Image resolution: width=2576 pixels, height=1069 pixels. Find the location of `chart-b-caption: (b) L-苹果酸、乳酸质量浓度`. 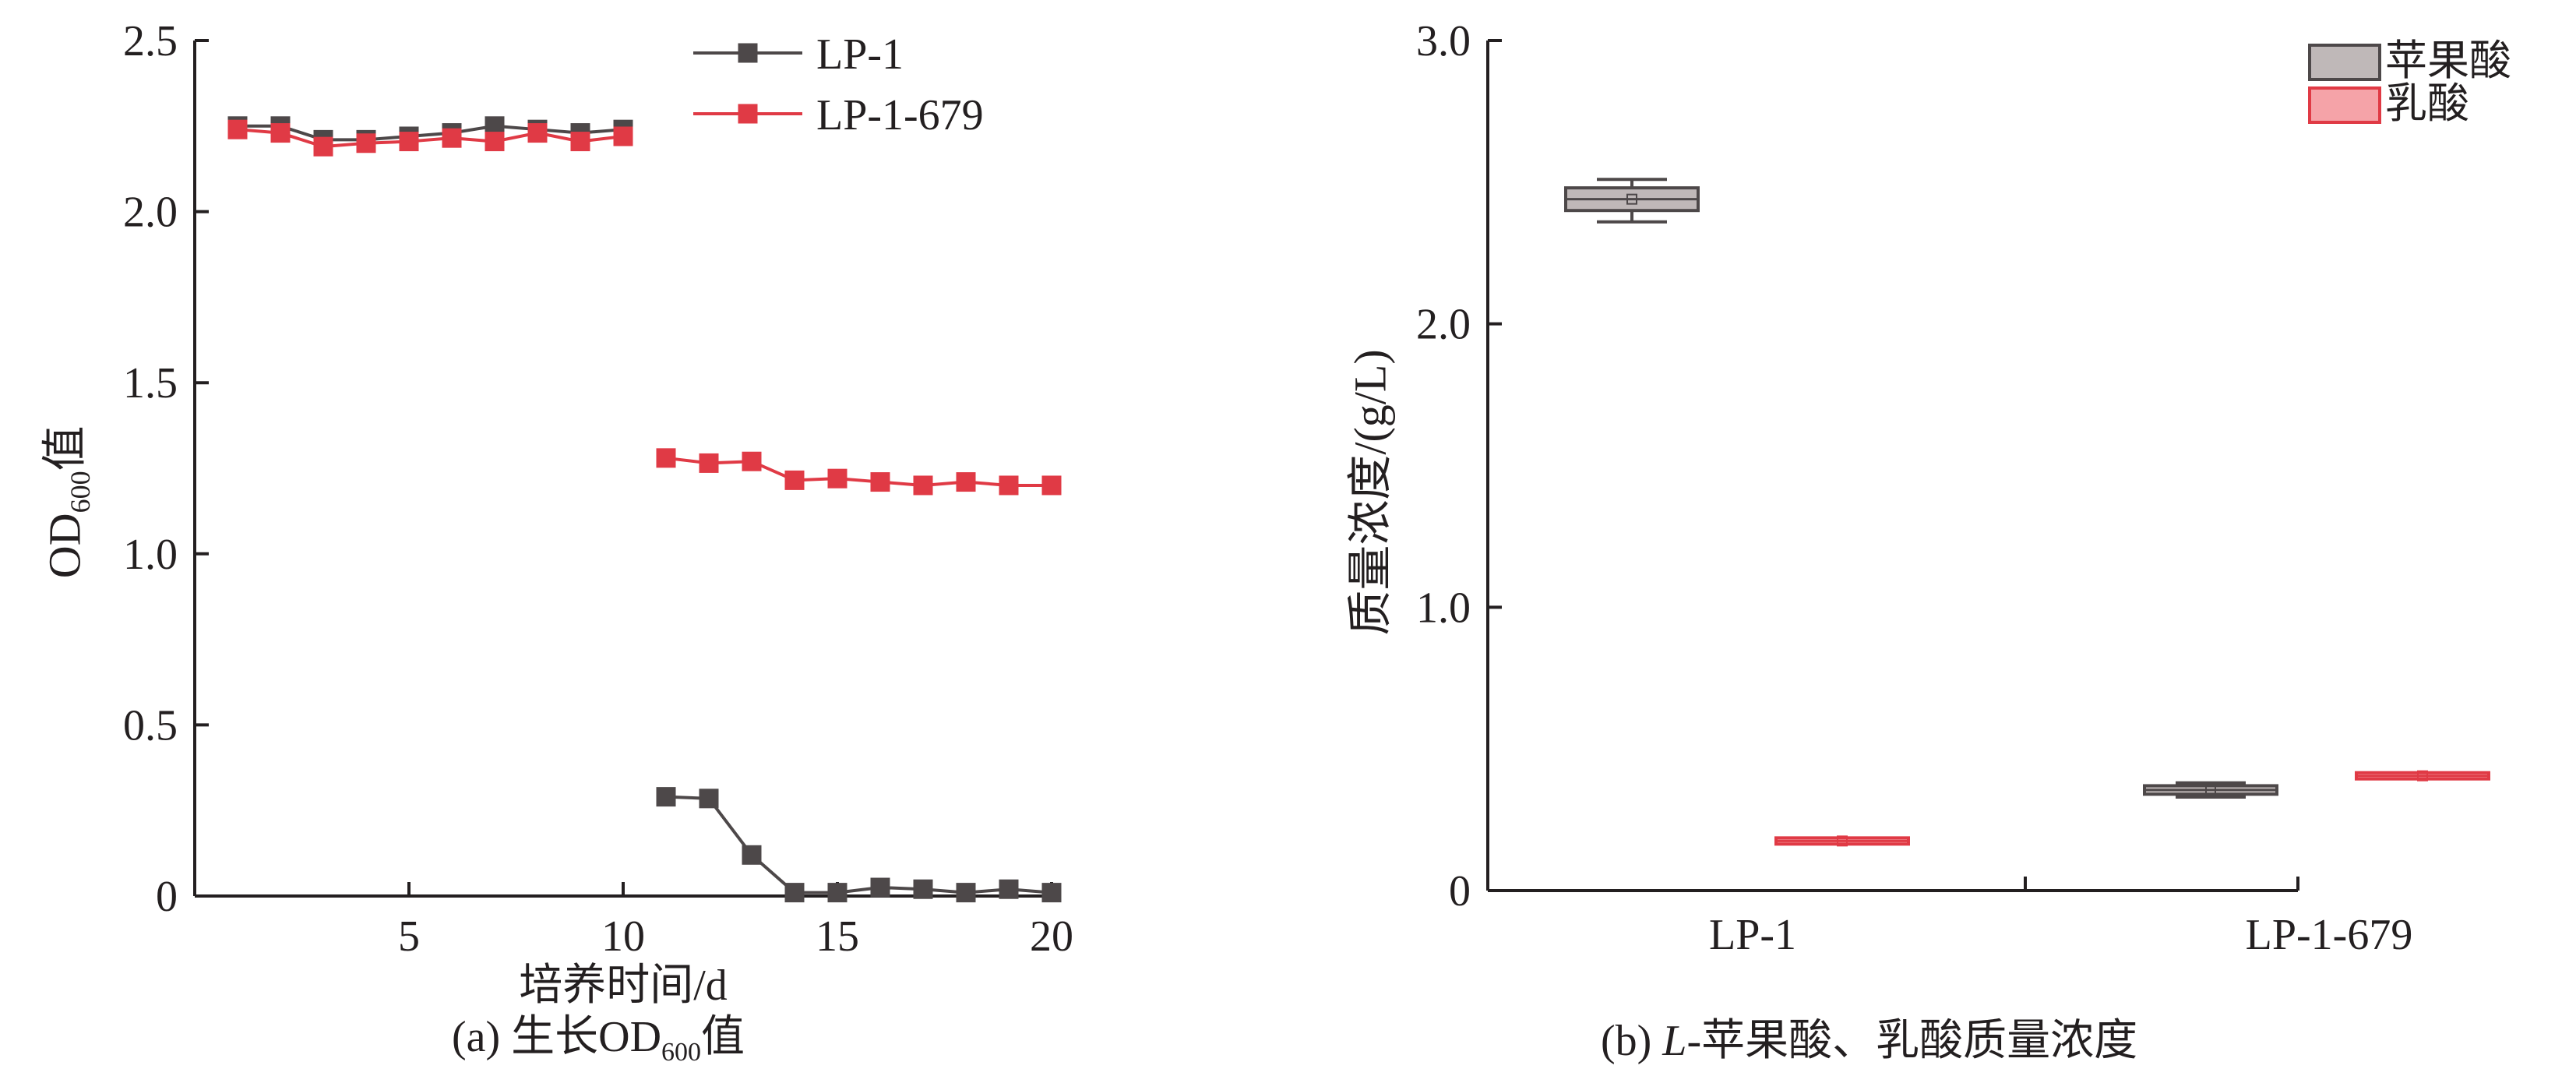

chart-b-caption: (b) L-苹果酸、乳酸质量浓度 is located at coordinates (1870, 1041).